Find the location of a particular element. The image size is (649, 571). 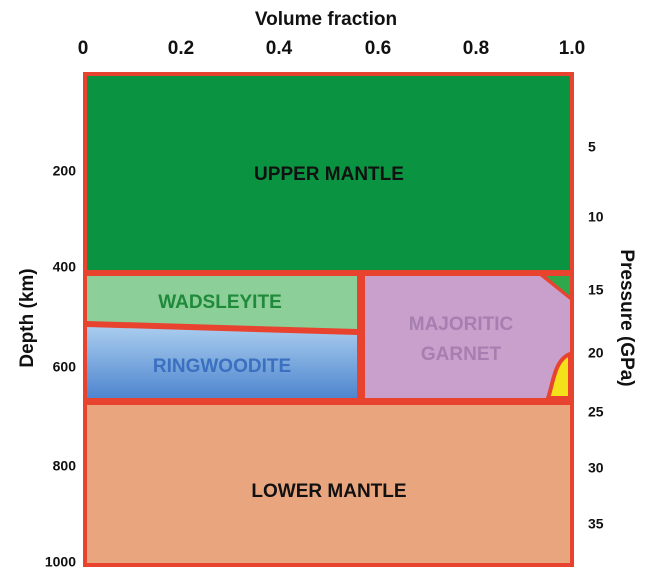

right-ticks: 5 10 15 20 25 30 35 is located at coordinates (596, 335).